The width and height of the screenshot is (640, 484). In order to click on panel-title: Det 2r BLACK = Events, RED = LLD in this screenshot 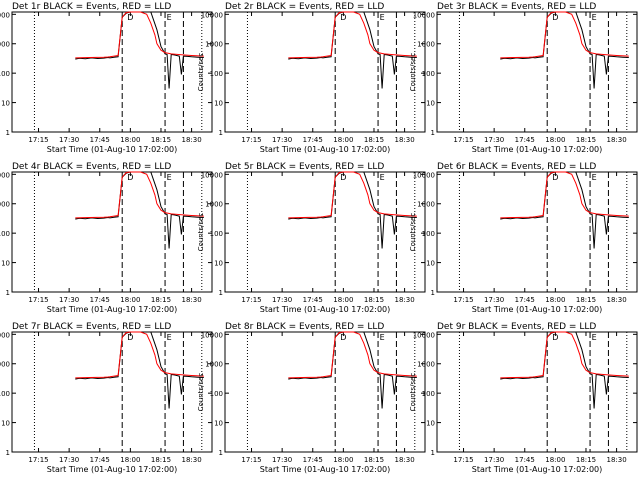, I will do `click(304, 7)`.